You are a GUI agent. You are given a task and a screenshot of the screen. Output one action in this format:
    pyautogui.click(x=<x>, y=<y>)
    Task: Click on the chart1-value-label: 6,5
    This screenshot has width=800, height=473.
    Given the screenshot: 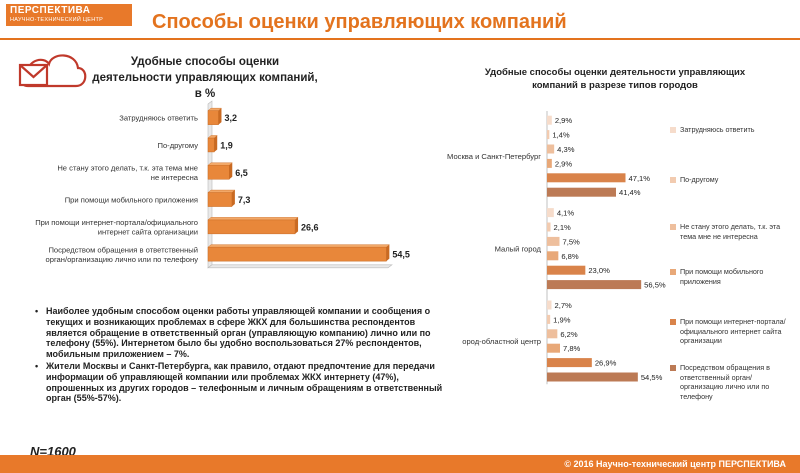 What is the action you would take?
    pyautogui.click(x=241, y=173)
    